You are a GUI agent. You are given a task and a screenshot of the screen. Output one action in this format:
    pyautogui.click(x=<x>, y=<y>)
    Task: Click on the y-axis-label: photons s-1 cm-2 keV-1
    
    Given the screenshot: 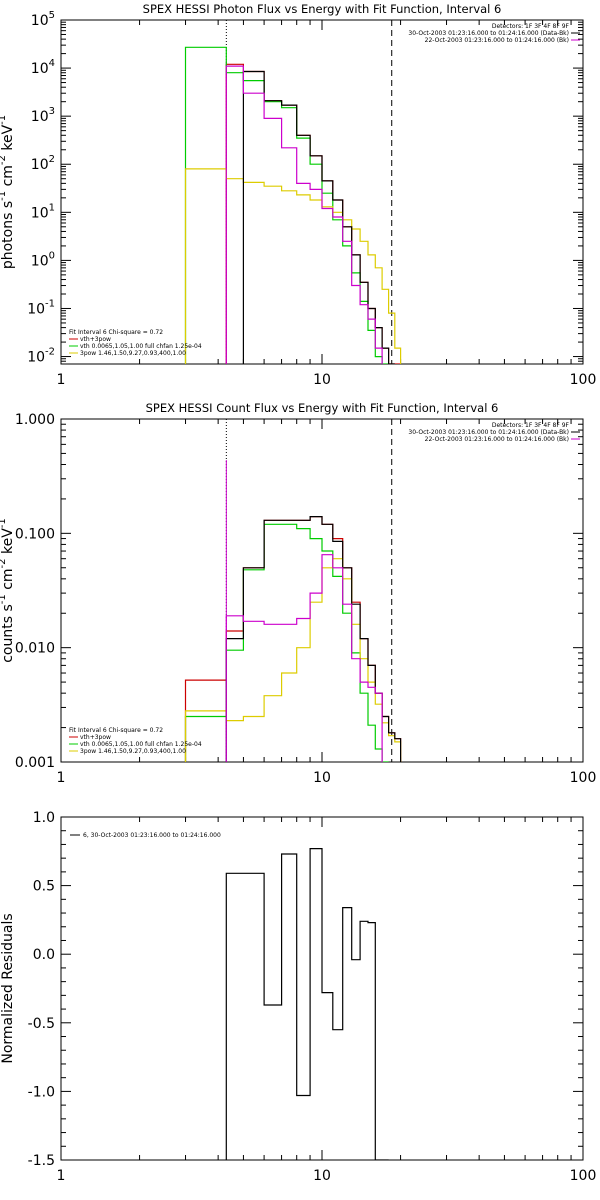 What is the action you would take?
    pyautogui.click(x=8, y=192)
    